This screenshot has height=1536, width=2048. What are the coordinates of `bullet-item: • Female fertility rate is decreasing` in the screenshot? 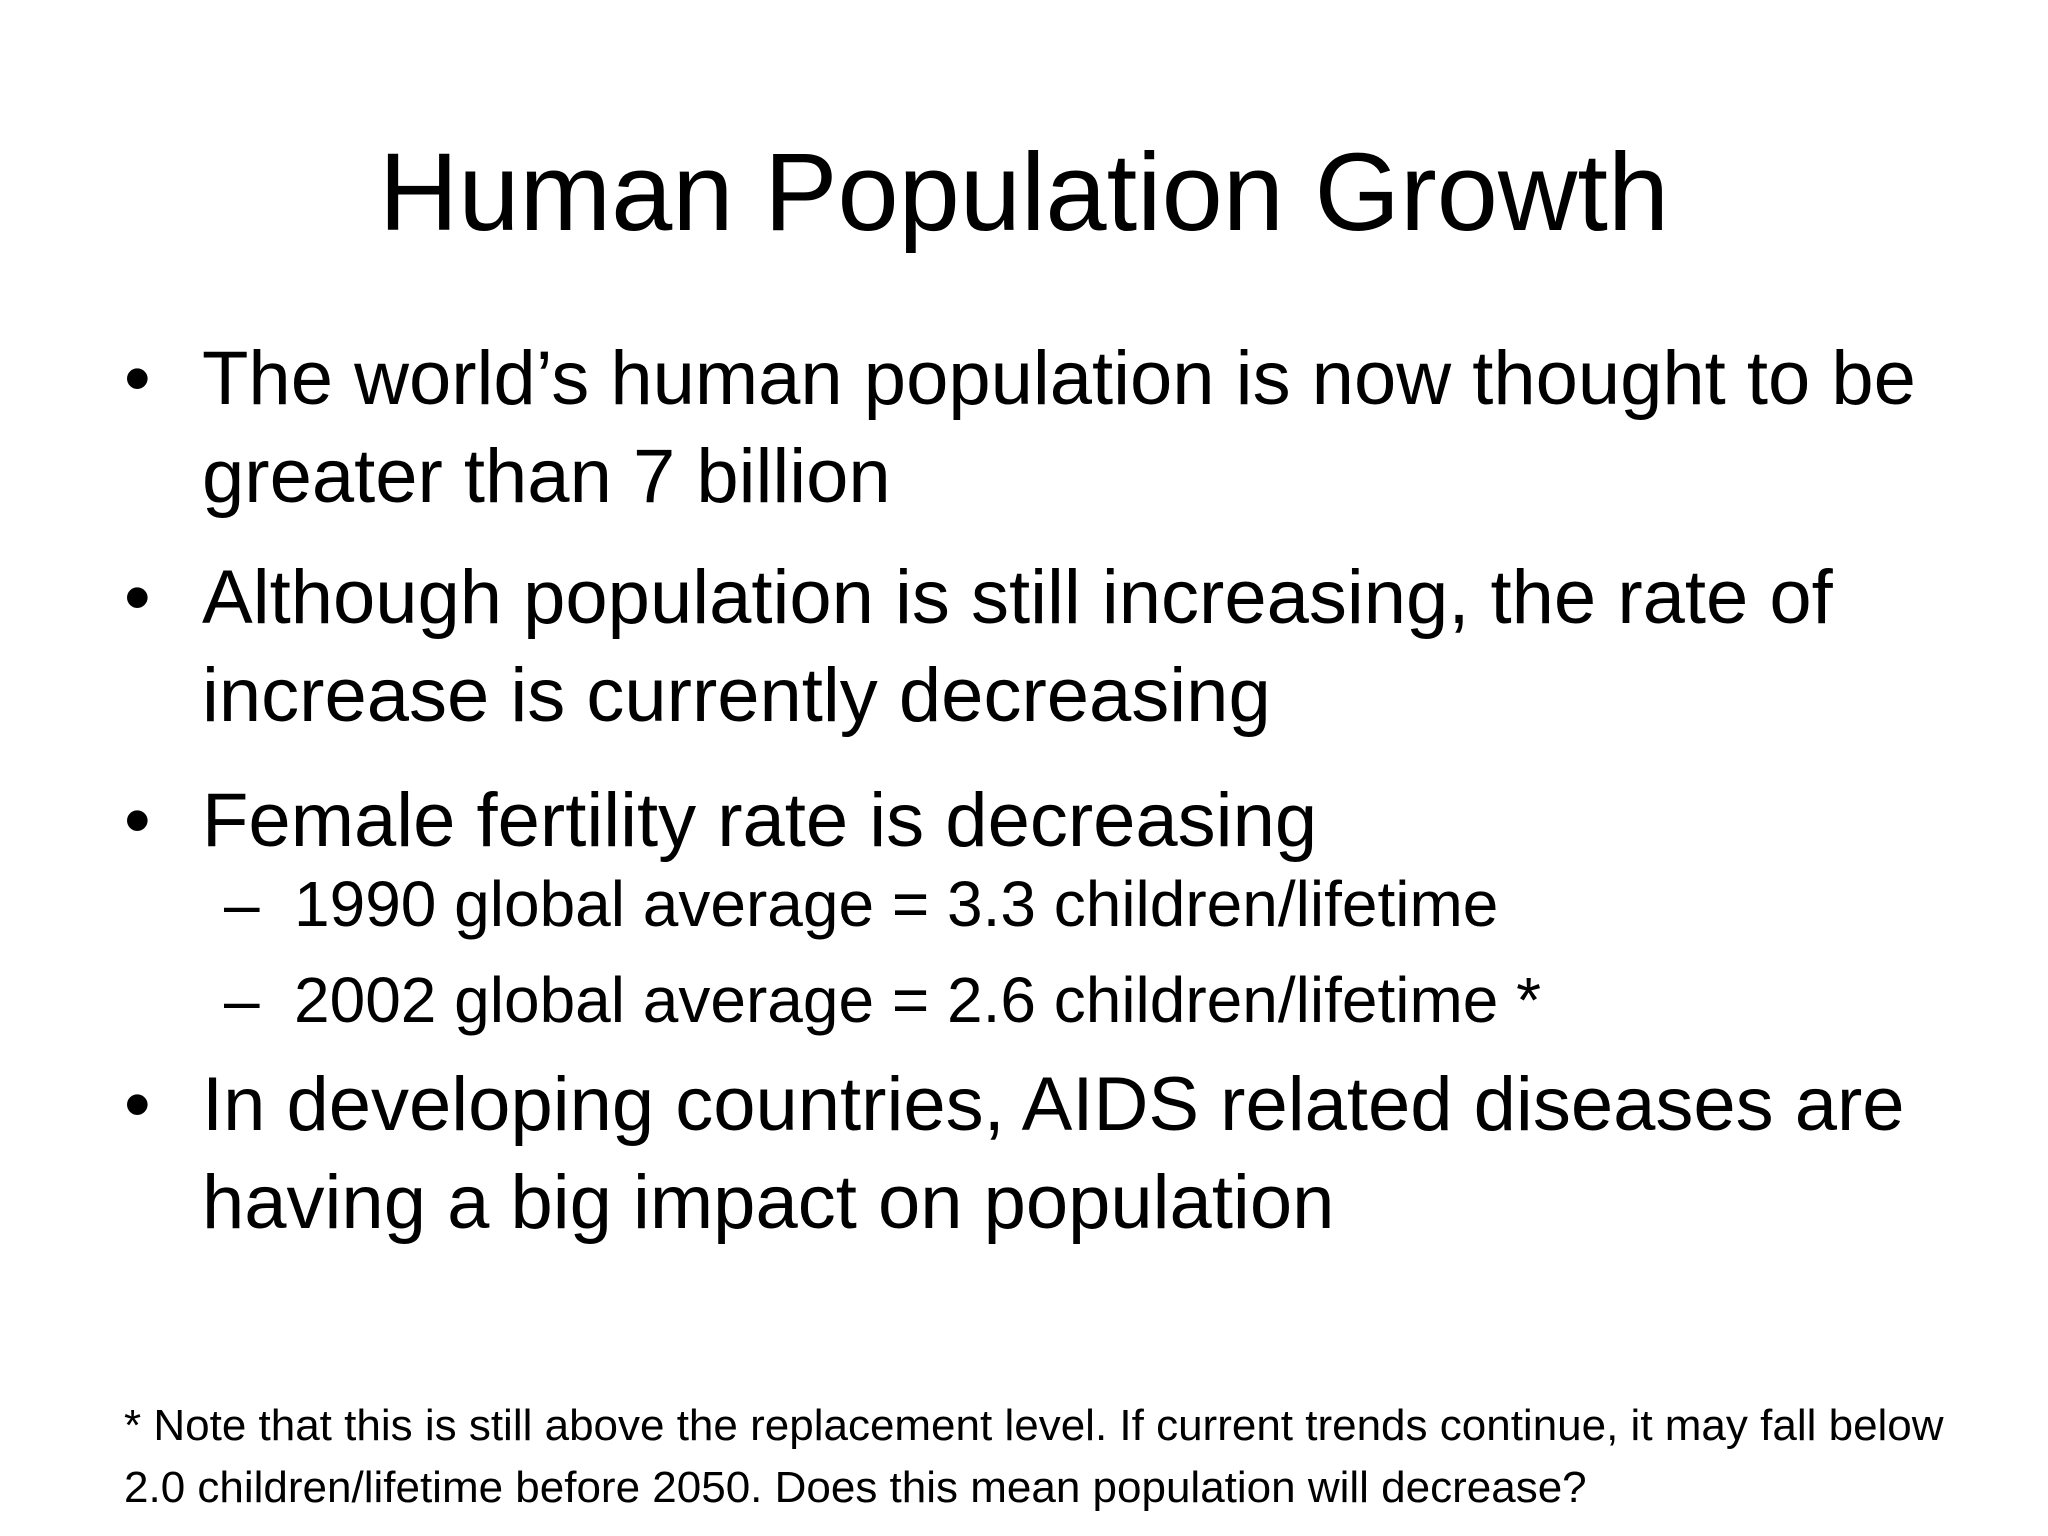 It's located at (1054, 821).